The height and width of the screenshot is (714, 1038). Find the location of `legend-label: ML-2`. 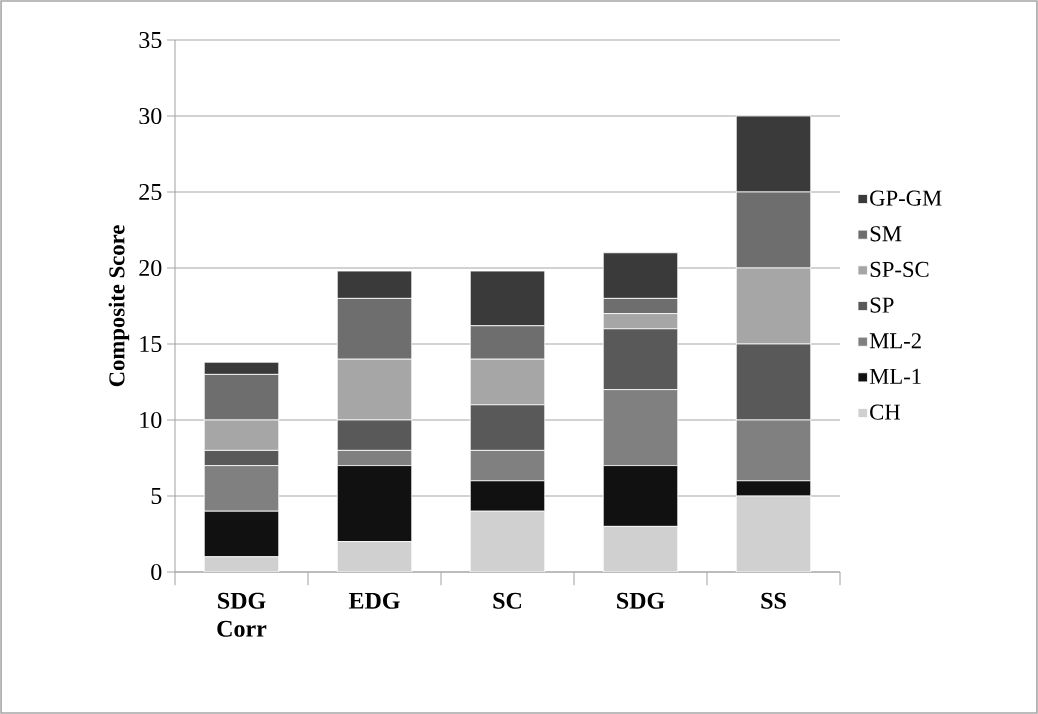

legend-label: ML-2 is located at coordinates (895, 341).